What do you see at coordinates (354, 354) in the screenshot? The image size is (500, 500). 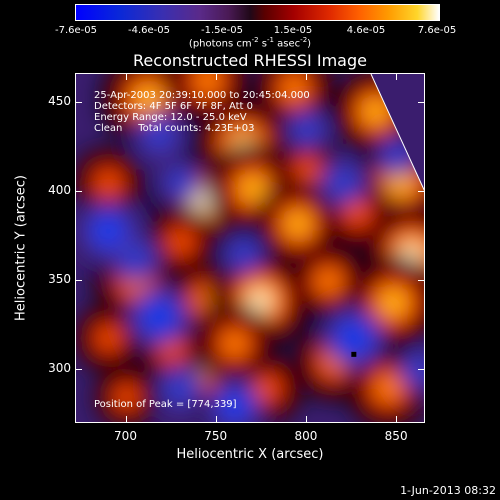 I see `peak-marker` at bounding box center [354, 354].